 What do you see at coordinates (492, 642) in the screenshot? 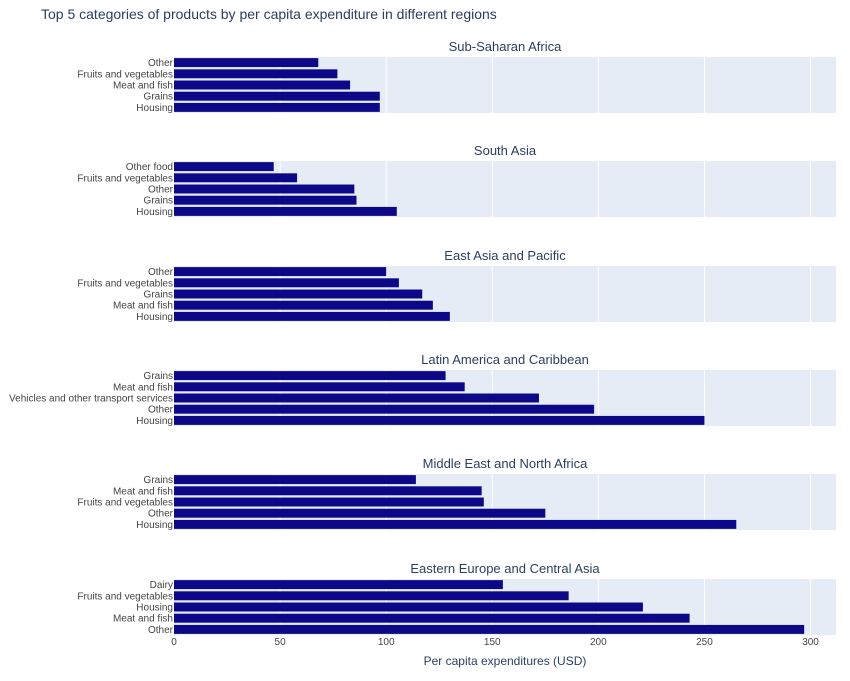
I see `x-tick-label: 150` at bounding box center [492, 642].